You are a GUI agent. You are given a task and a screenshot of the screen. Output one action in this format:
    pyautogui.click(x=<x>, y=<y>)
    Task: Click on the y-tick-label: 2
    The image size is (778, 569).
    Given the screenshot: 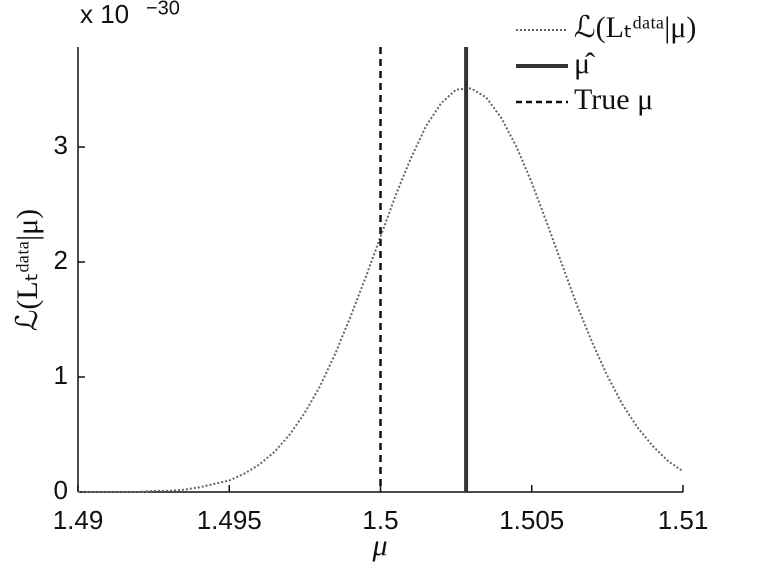 What is the action you would take?
    pyautogui.click(x=61, y=260)
    